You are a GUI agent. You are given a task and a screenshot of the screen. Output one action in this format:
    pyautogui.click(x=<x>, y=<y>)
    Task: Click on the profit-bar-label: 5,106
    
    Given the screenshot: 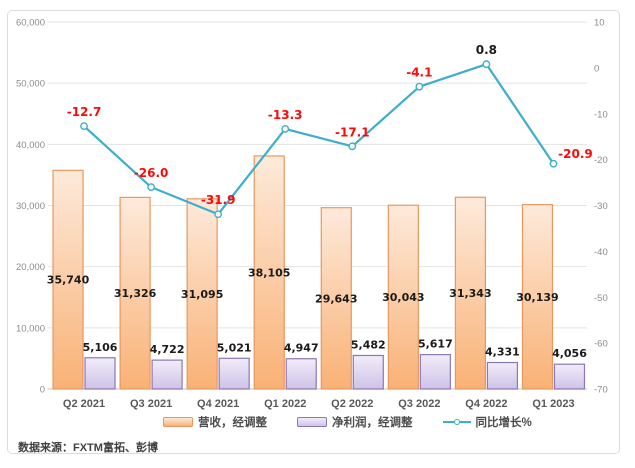 What is the action you would take?
    pyautogui.click(x=100, y=347)
    